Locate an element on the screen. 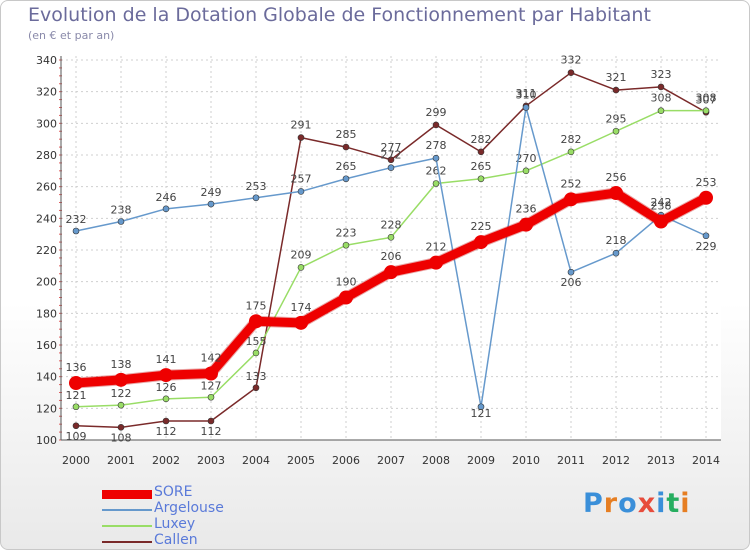 Image resolution: width=750 pixels, height=551 pixels. data-label-callen: 307 is located at coordinates (706, 99).